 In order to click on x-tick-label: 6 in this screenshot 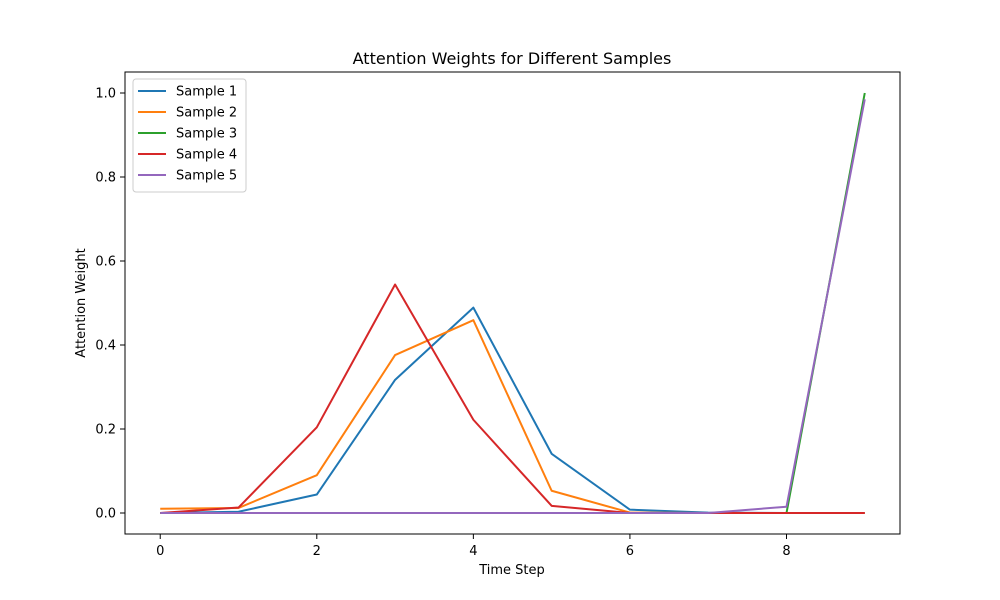, I will do `click(630, 551)`.